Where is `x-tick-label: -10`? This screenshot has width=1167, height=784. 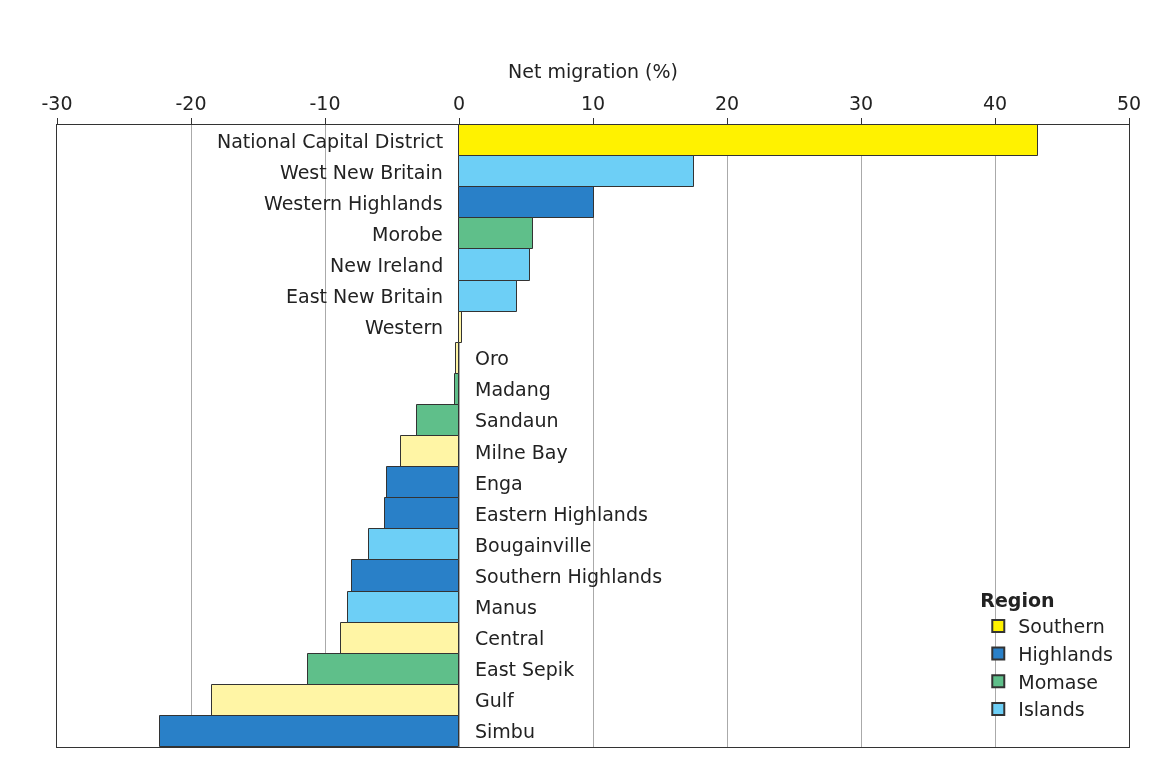
x-tick-label: -10 is located at coordinates (325, 103).